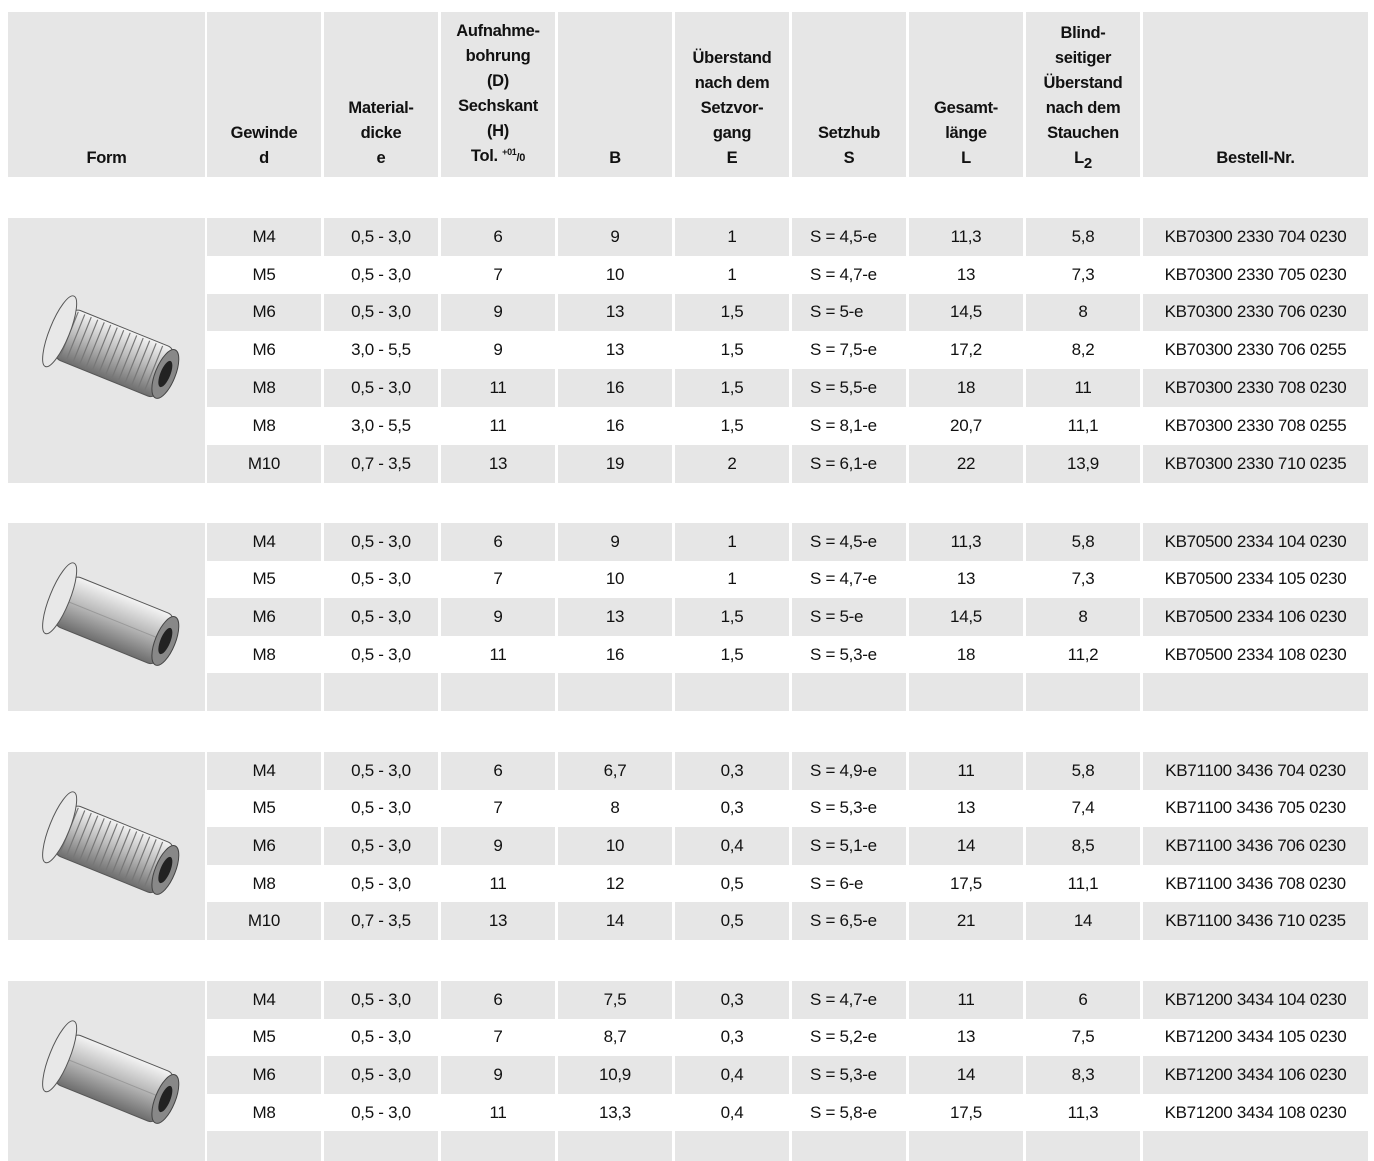  What do you see at coordinates (849, 237) in the screenshot?
I see `cell: S = 4,5-e` at bounding box center [849, 237].